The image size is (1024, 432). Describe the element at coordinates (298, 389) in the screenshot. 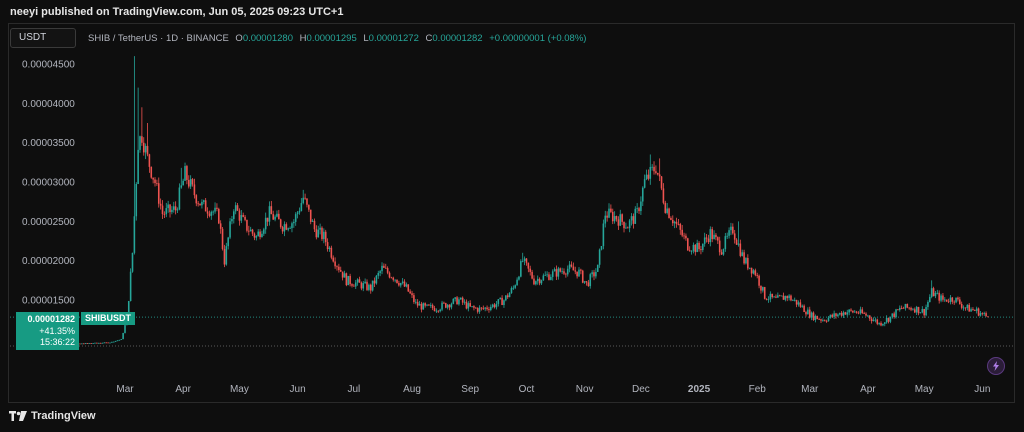

I see `x-tick-label: Jun` at that location.